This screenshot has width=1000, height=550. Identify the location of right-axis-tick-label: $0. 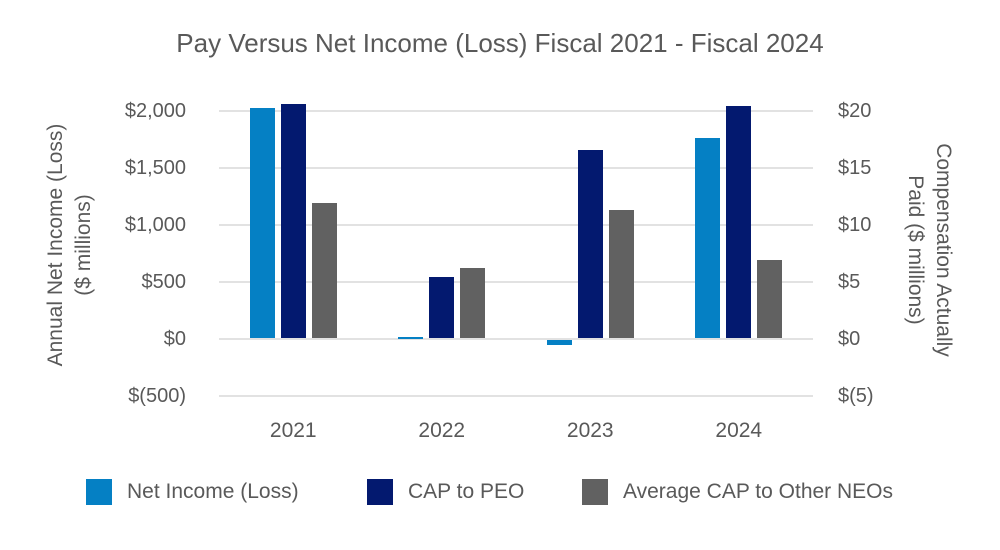
(849, 338).